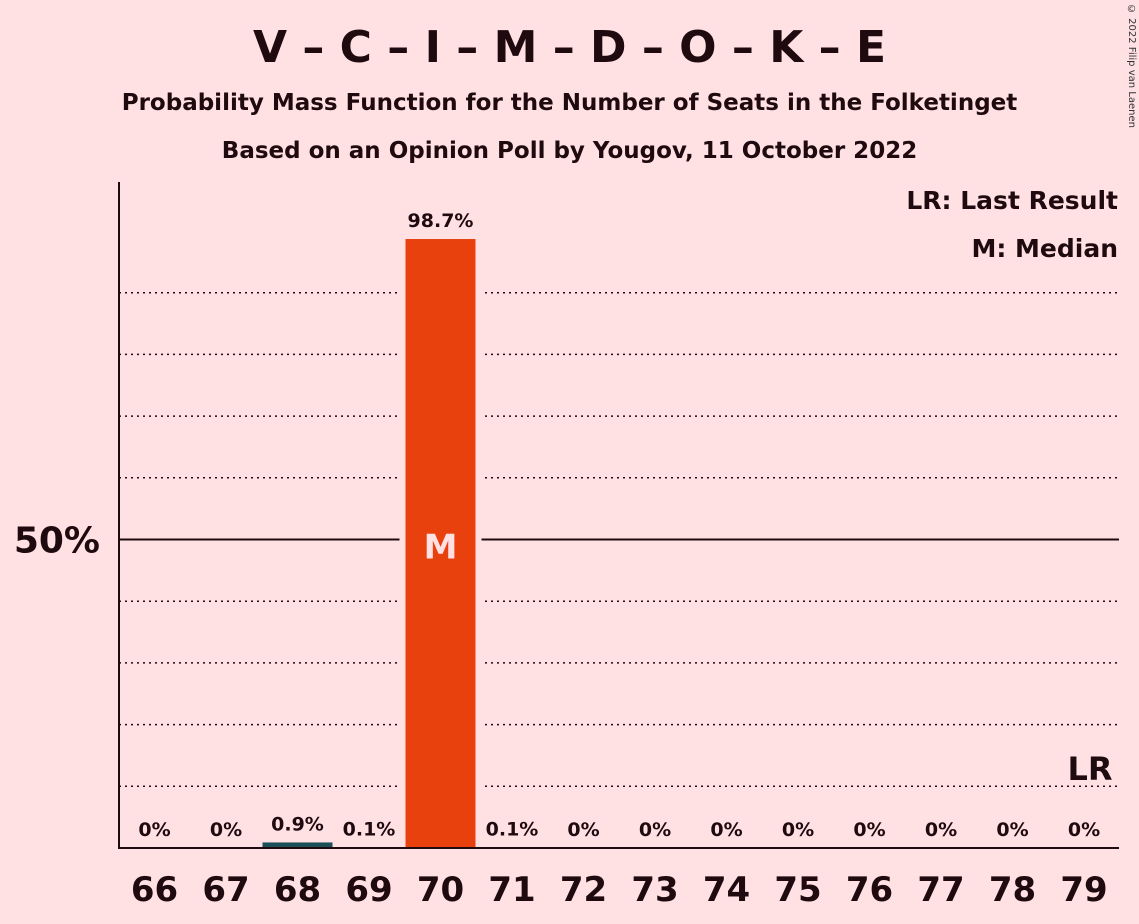 This screenshot has height=924, width=1139. Describe the element at coordinates (297, 890) in the screenshot. I see `x-tick-68: 68` at that location.